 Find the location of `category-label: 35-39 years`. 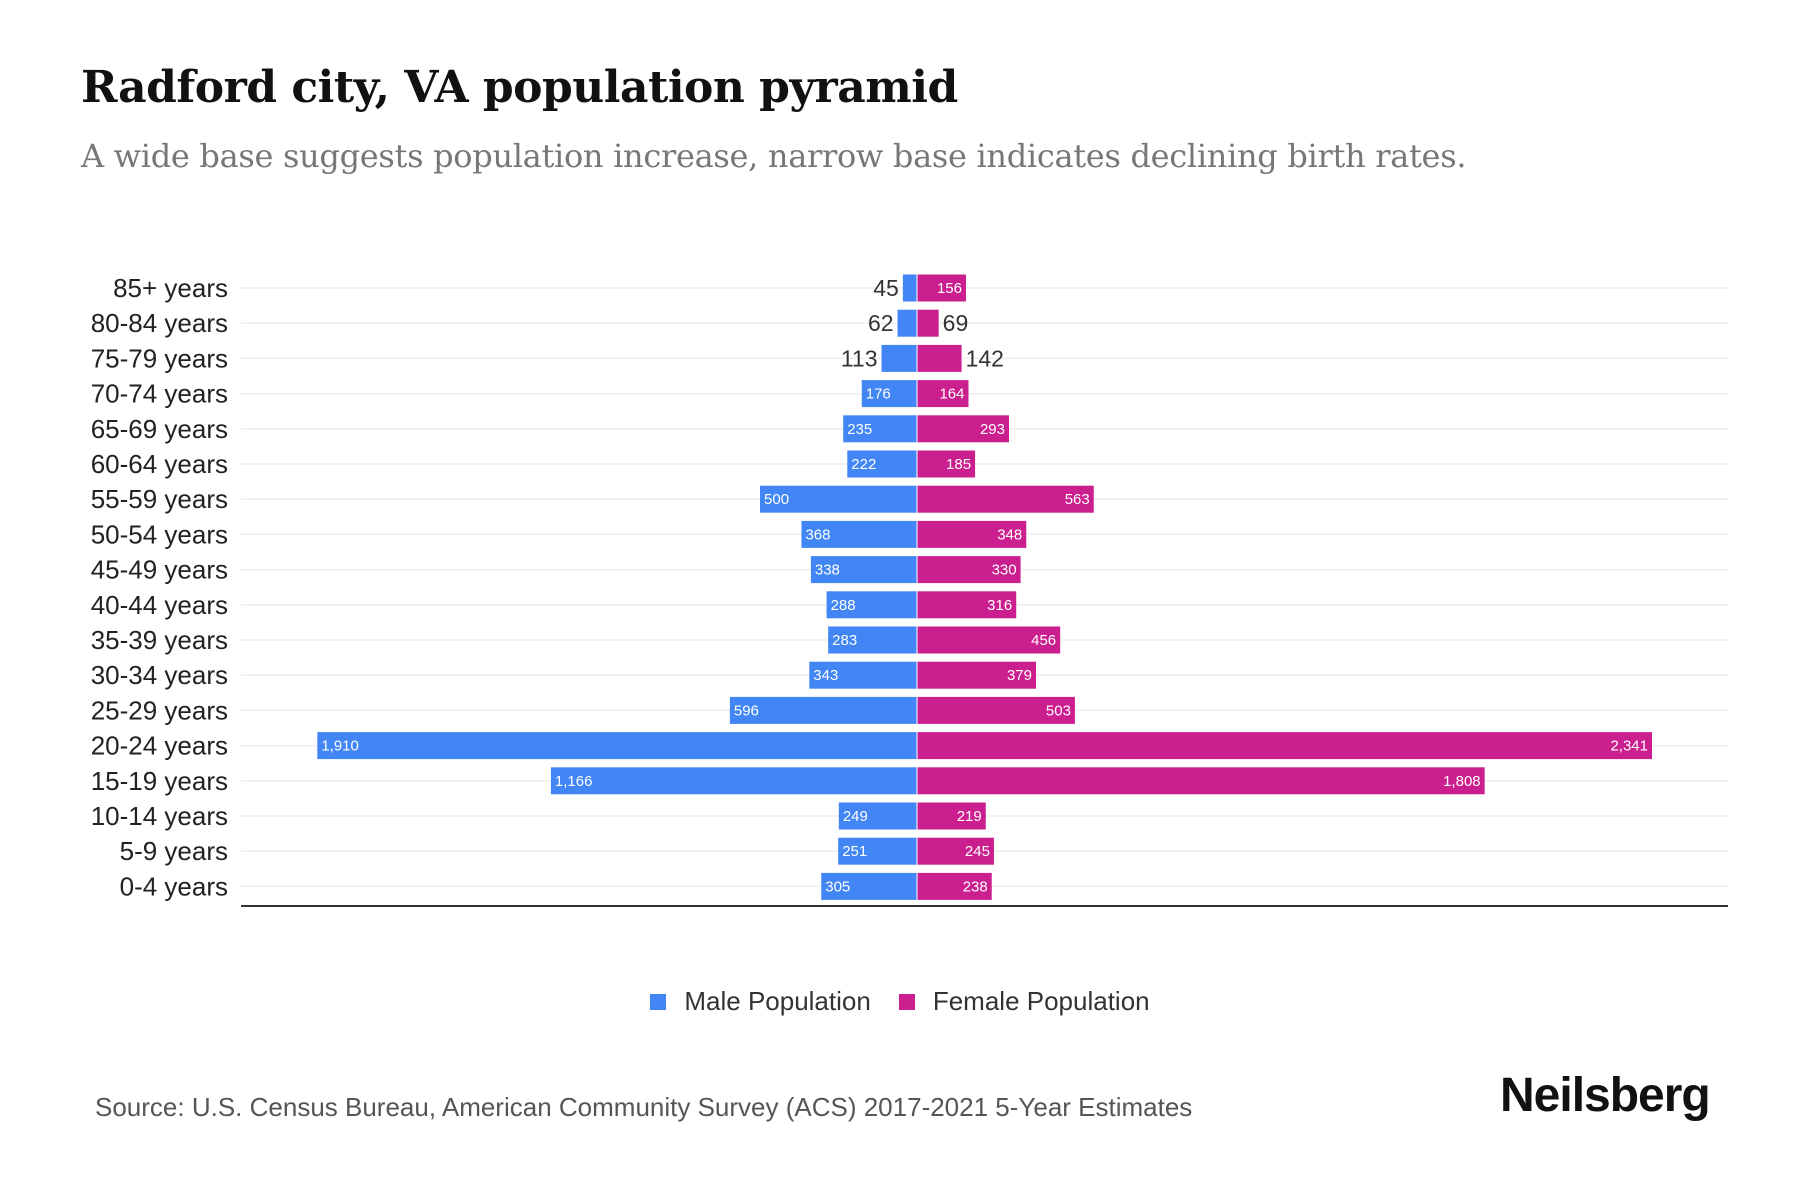

category-label: 35-39 years is located at coordinates (159, 640).